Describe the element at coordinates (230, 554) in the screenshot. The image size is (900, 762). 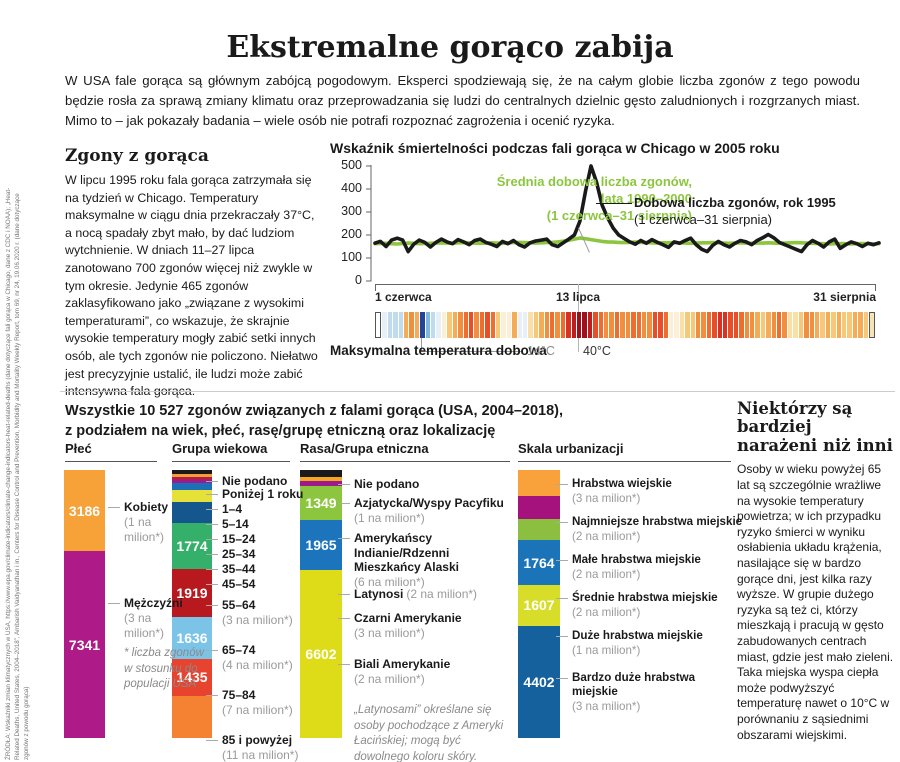
I see `segment-label: 25–34` at that location.